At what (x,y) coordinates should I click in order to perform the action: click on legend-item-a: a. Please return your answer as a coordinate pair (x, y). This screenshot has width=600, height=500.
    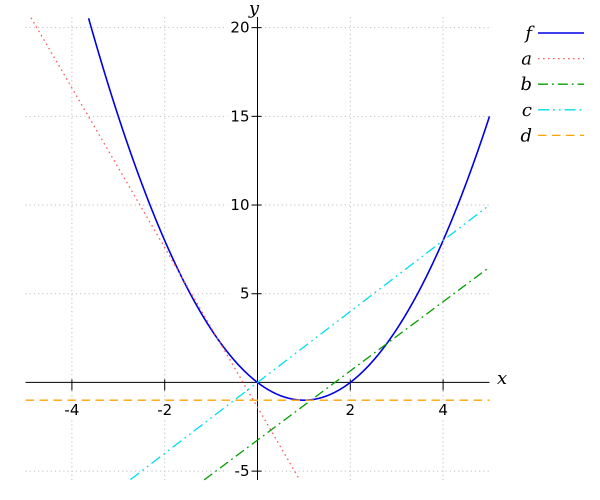
    Looking at the image, I should click on (552, 59).